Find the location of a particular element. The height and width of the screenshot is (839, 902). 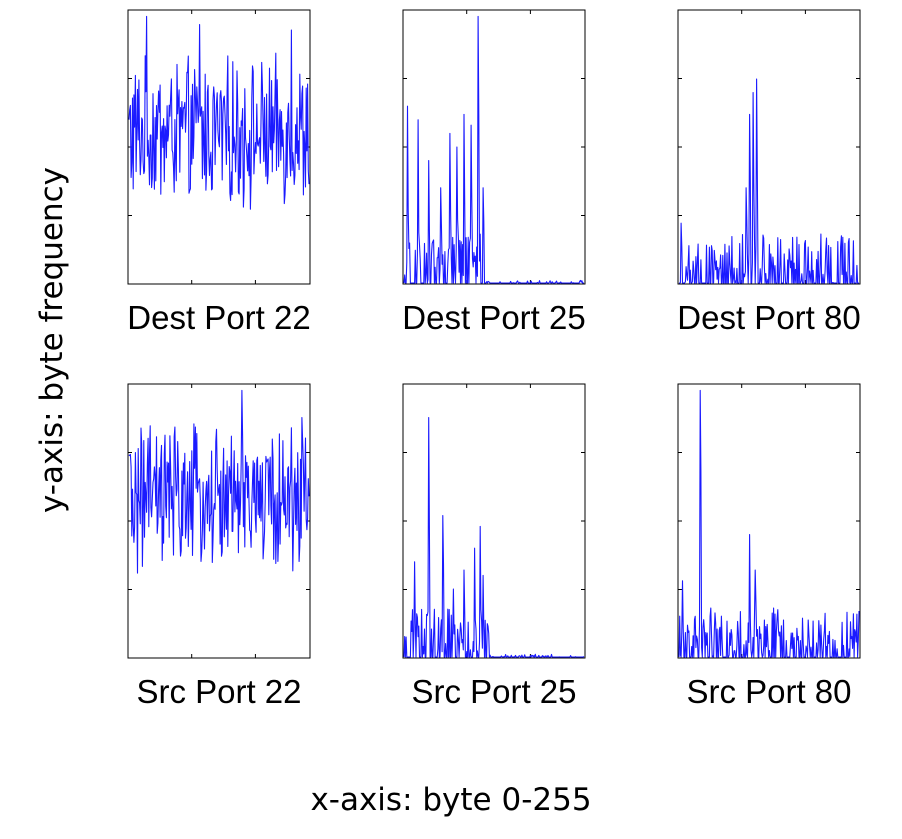

subplot: Dest Port 22 is located at coordinates (219, 172).